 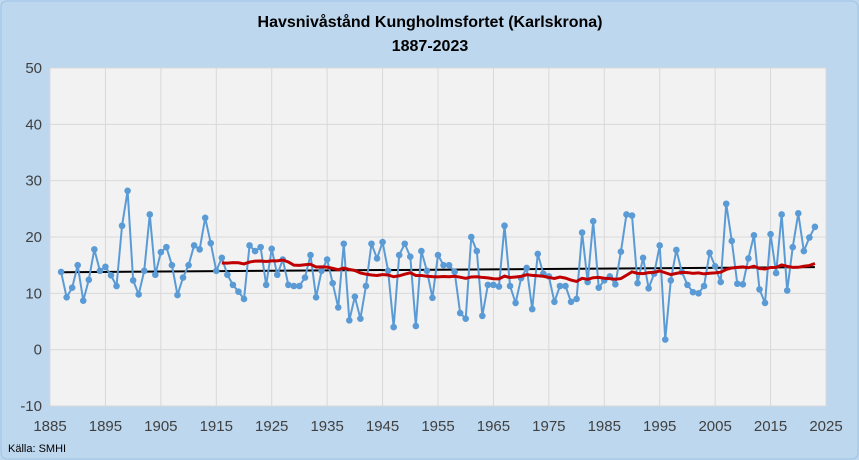 What do you see at coordinates (548, 426) in the screenshot?
I see `x-tick-label: 1975` at bounding box center [548, 426].